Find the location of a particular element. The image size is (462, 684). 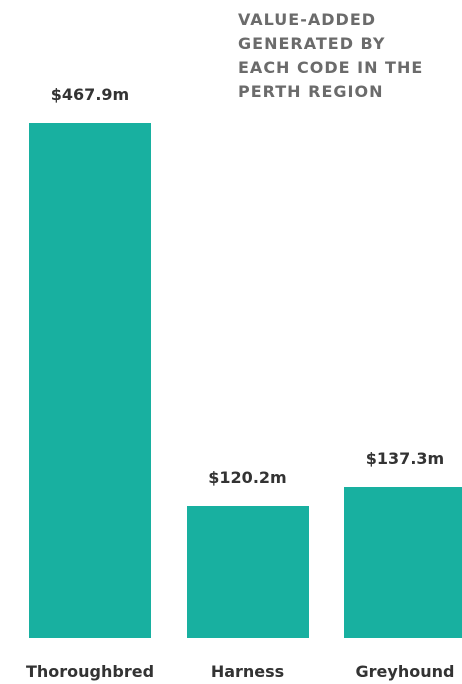

x-tick-label: Thoroughbred is located at coordinates (90, 671).